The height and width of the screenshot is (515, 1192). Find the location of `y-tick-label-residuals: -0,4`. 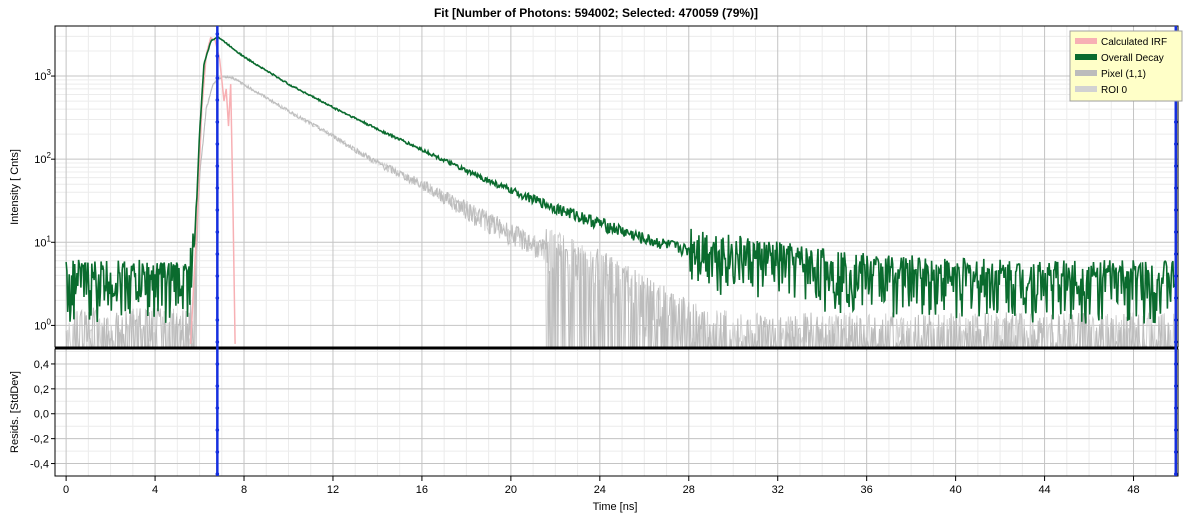

y-tick-label-residuals: -0,4 is located at coordinates (39, 465).